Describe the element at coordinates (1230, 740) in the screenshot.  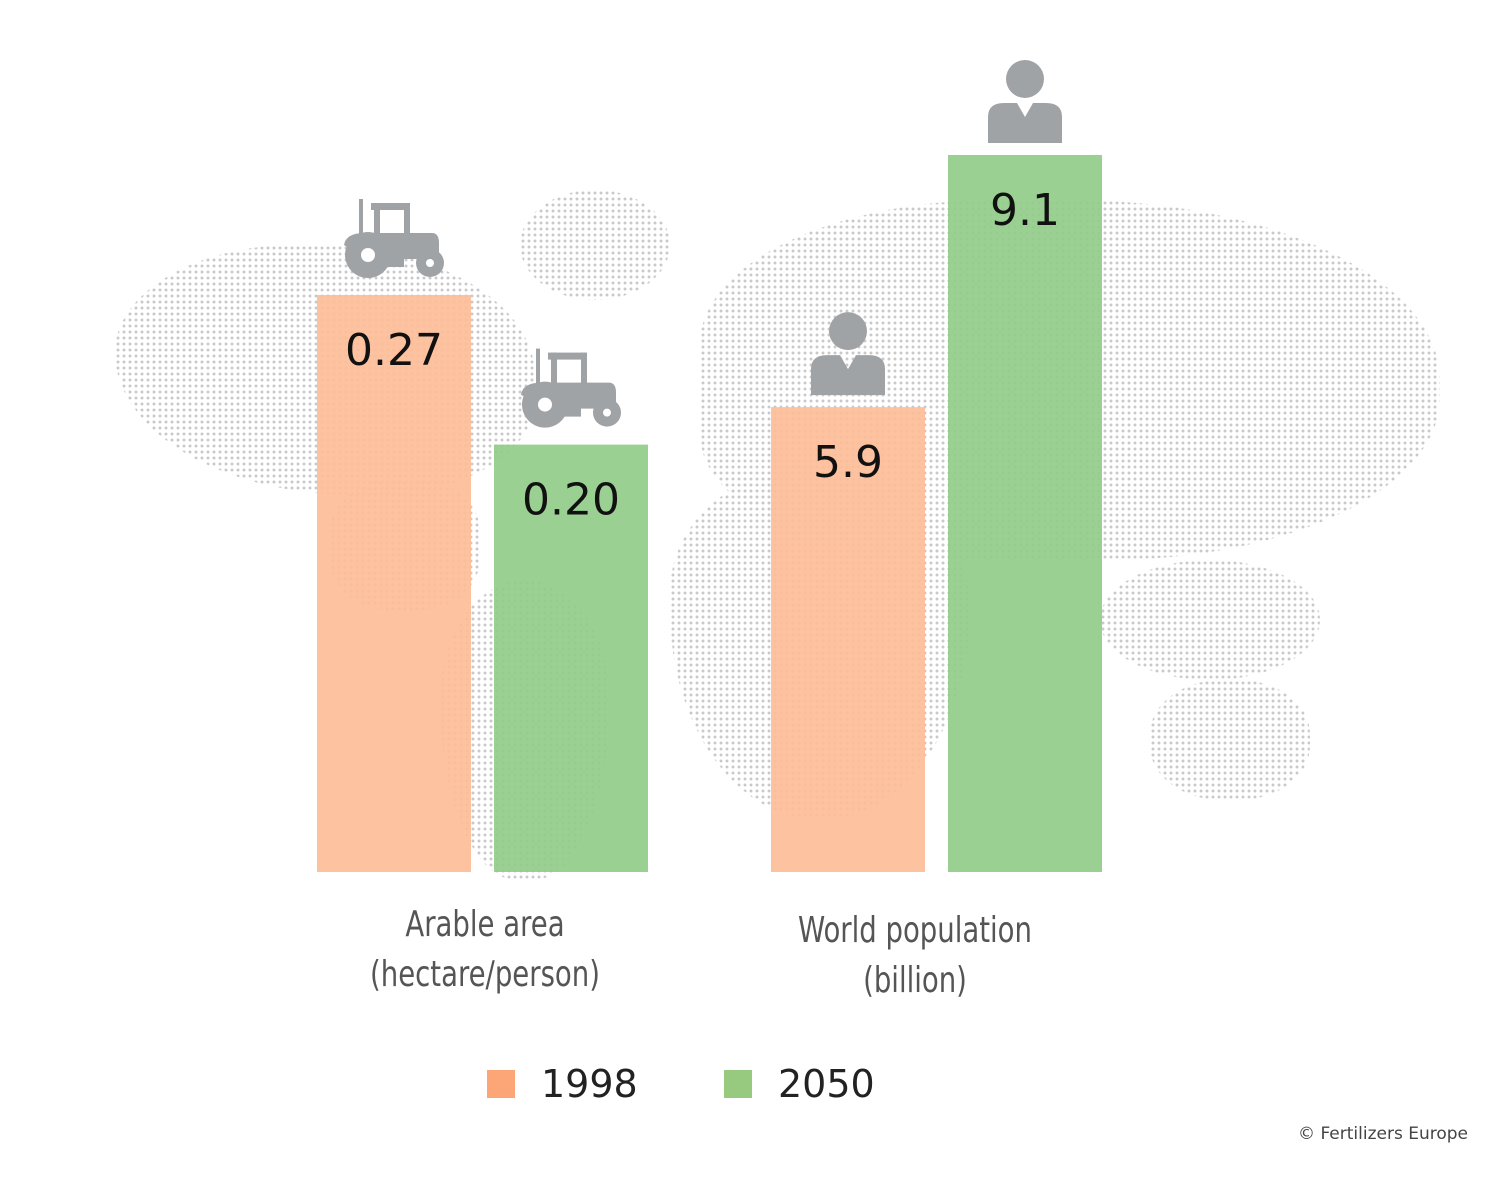
I see `map-australia` at that location.